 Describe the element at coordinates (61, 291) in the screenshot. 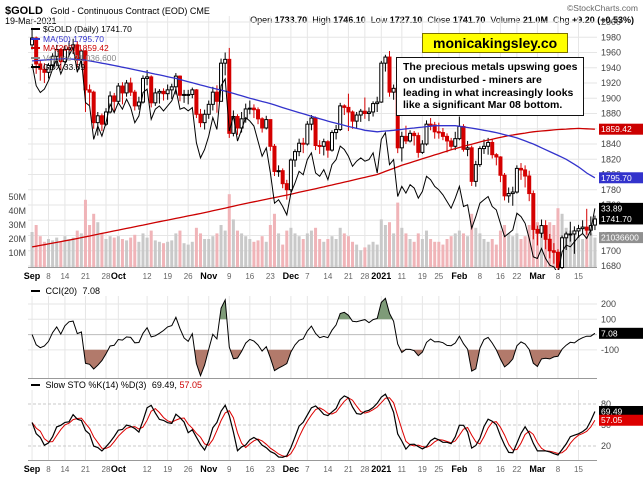

I see `cci-legend-label: CCI(20)` at that location.